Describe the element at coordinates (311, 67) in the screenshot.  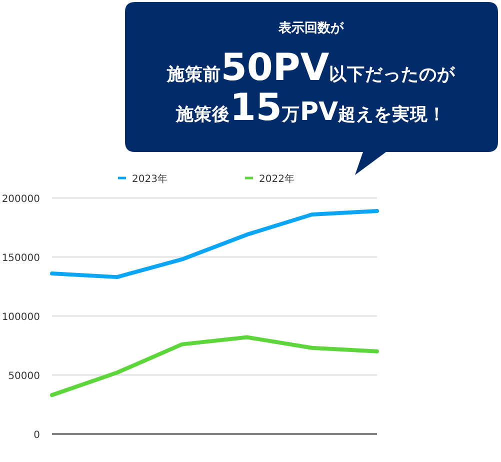
I see `text: 施策前50PV以下だったのが` at that location.